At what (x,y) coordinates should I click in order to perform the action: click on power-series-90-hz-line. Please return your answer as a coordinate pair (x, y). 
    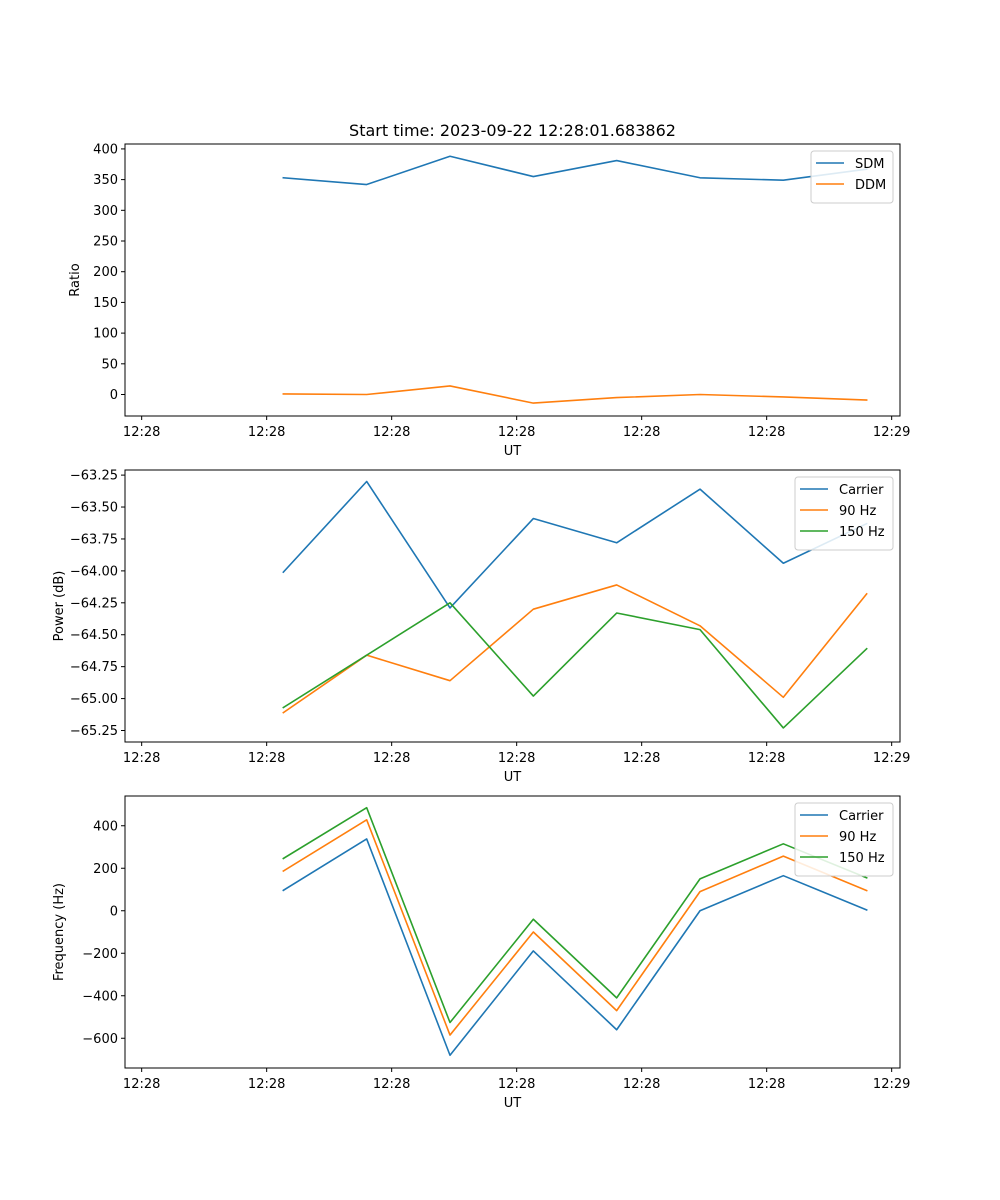
    Looking at the image, I should click on (575, 649).